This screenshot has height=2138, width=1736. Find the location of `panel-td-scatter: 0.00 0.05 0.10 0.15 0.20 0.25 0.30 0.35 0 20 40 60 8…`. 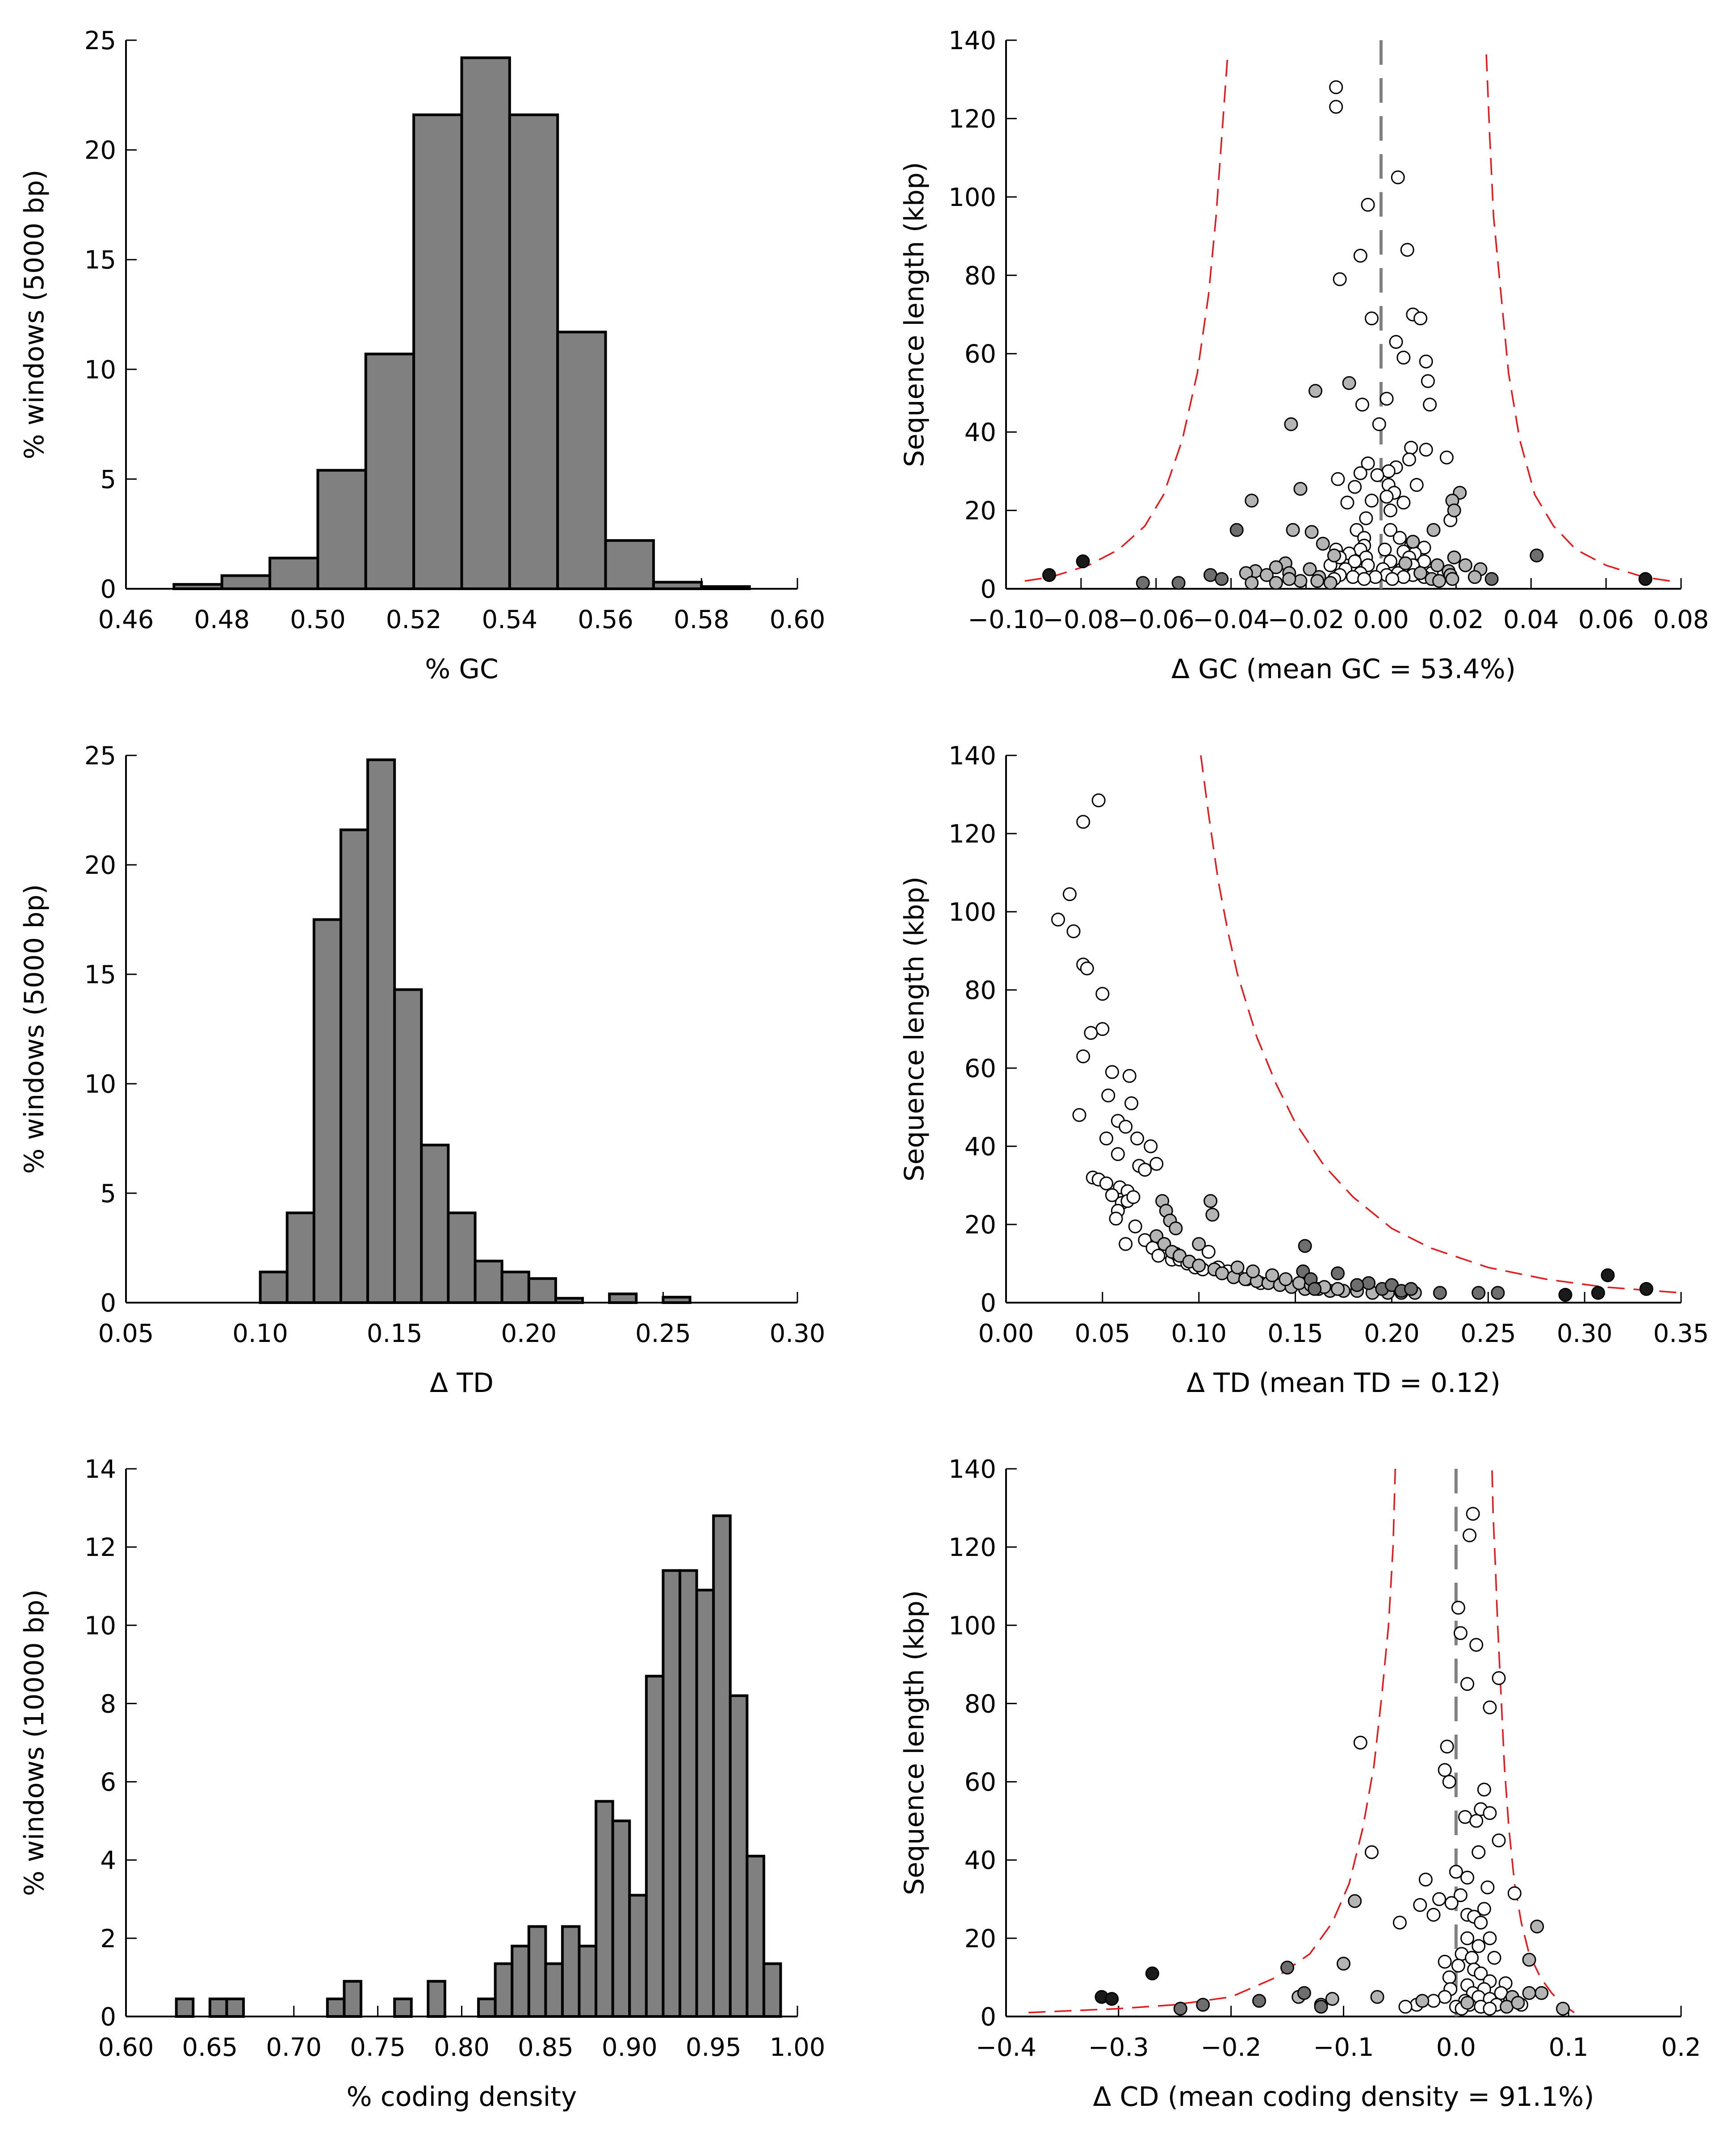

panel-td-scatter: 0.00 0.05 0.10 0.15 0.20 0.25 0.30 0.35 0 20 40 60 8… is located at coordinates (1304, 1070).